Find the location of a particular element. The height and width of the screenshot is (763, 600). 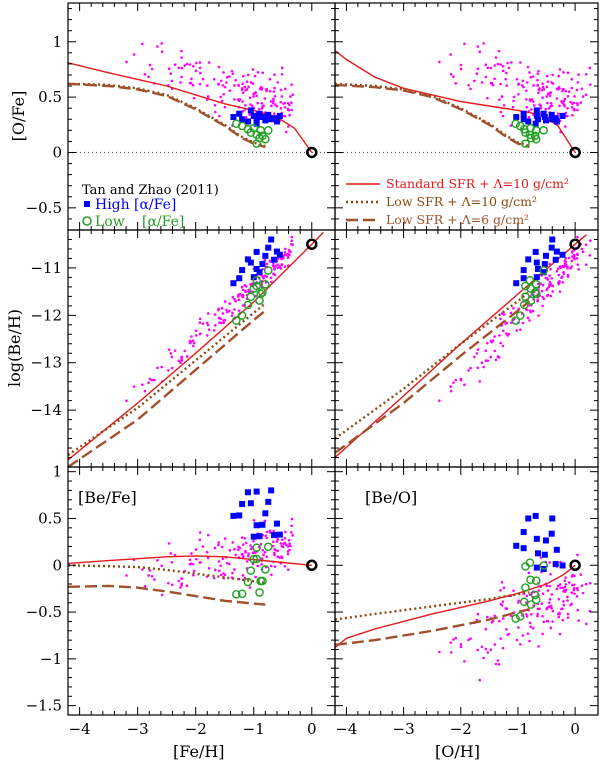

low-alpha-label: [α/Fe] is located at coordinates (163, 222).